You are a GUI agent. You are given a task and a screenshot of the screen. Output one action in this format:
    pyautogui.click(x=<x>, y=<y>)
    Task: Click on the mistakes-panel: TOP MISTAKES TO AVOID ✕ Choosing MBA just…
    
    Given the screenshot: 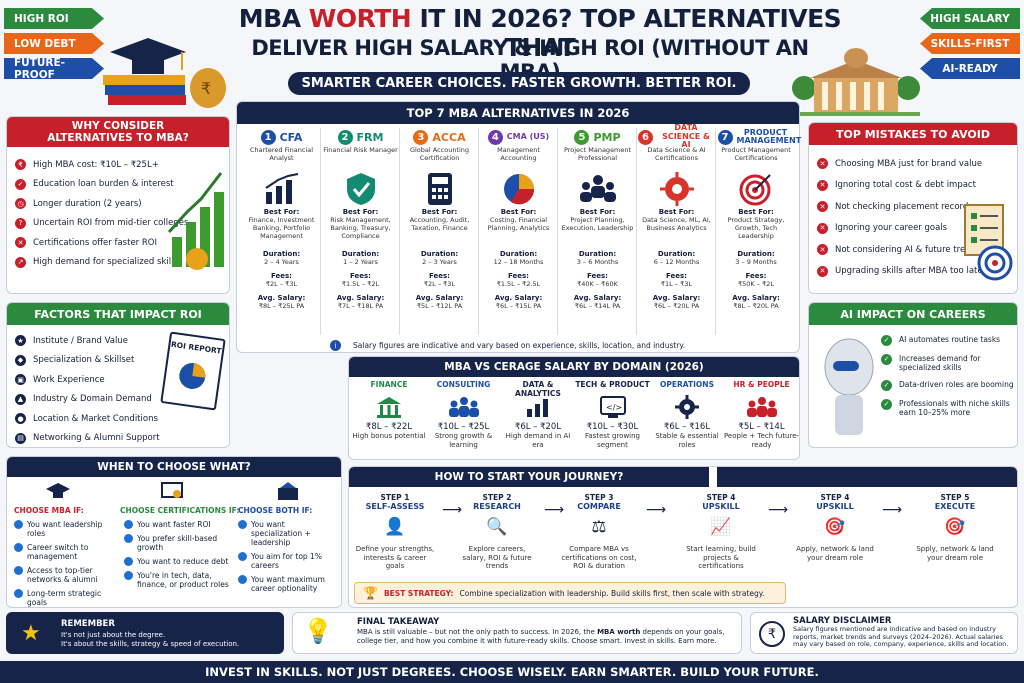 What is the action you would take?
    pyautogui.click(x=913, y=208)
    